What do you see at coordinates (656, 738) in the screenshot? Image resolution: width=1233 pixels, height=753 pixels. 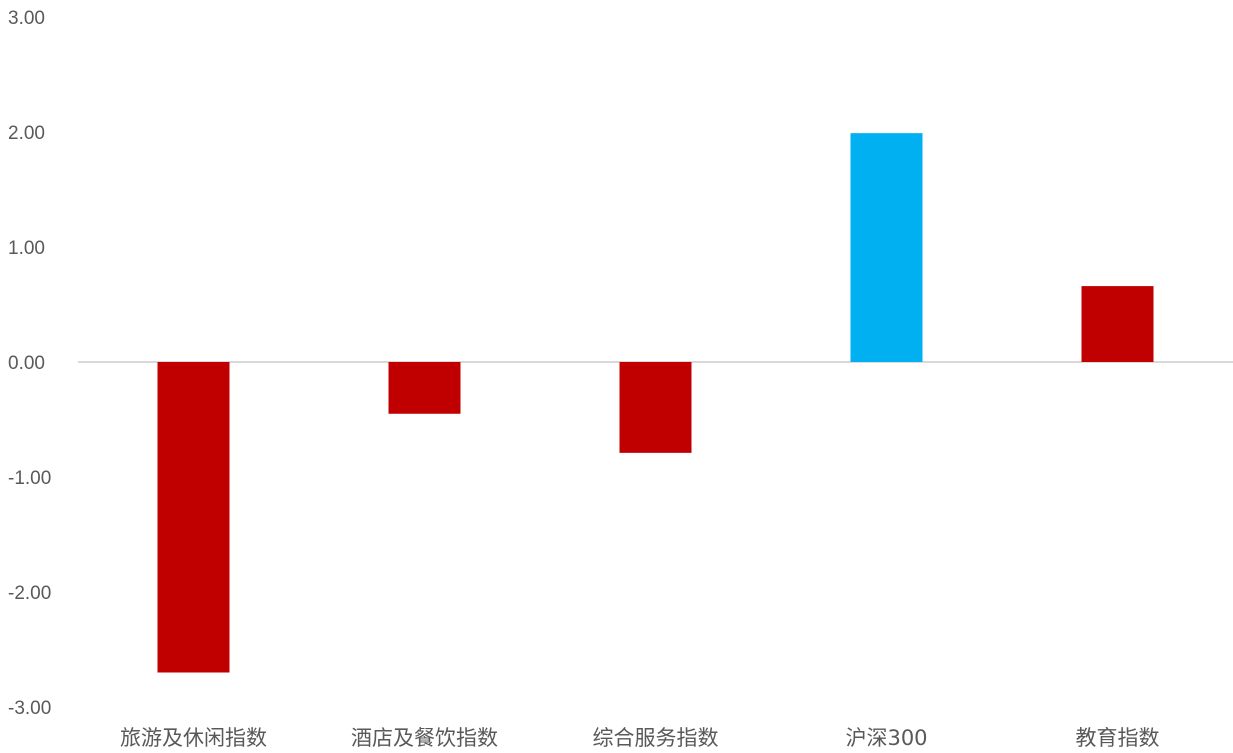 I see `x-category-label: 综合服务指数` at bounding box center [656, 738].